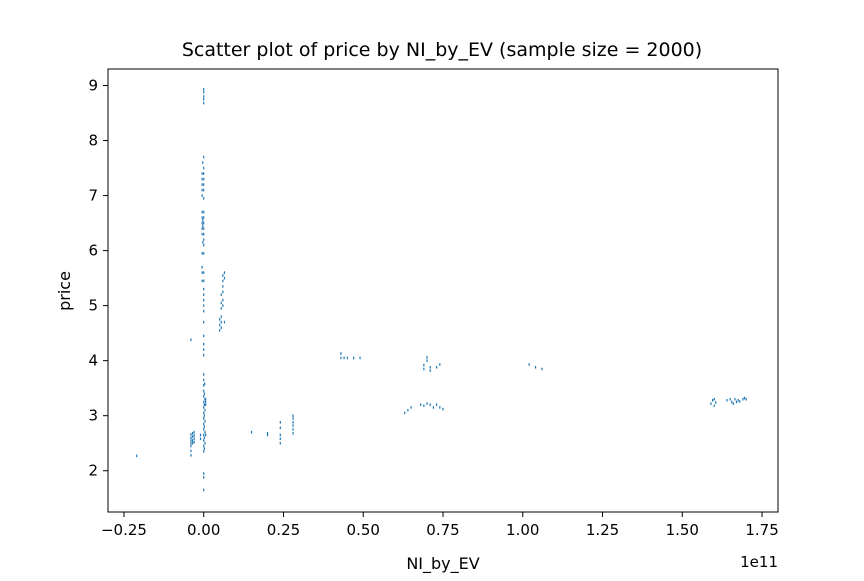 The width and height of the screenshot is (864, 581). What do you see at coordinates (283, 530) in the screenshot?
I see `x-tick-label: 0.25` at bounding box center [283, 530].